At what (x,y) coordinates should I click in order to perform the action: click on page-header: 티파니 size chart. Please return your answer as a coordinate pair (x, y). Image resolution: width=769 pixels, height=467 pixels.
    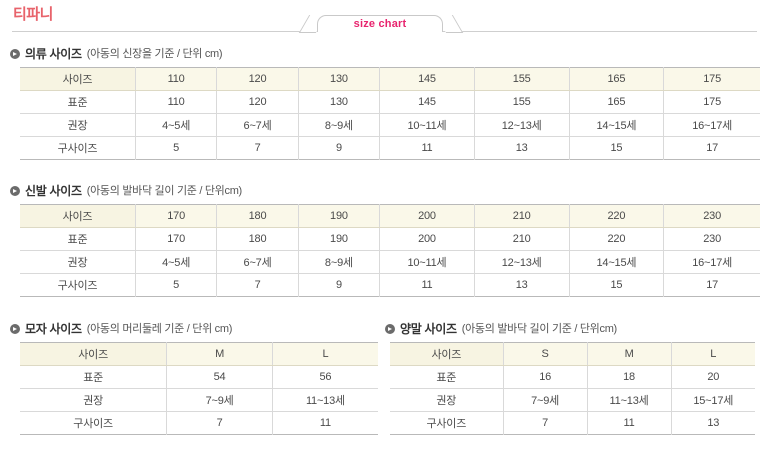
    Looking at the image, I should click on (384, 20).